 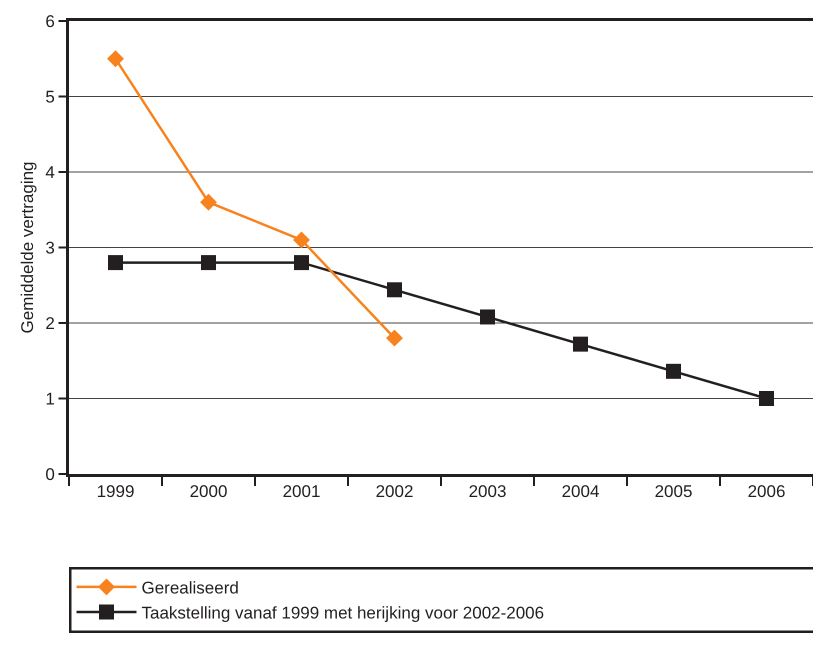 I want to click on x-tick-label: 2002, so click(x=395, y=492).